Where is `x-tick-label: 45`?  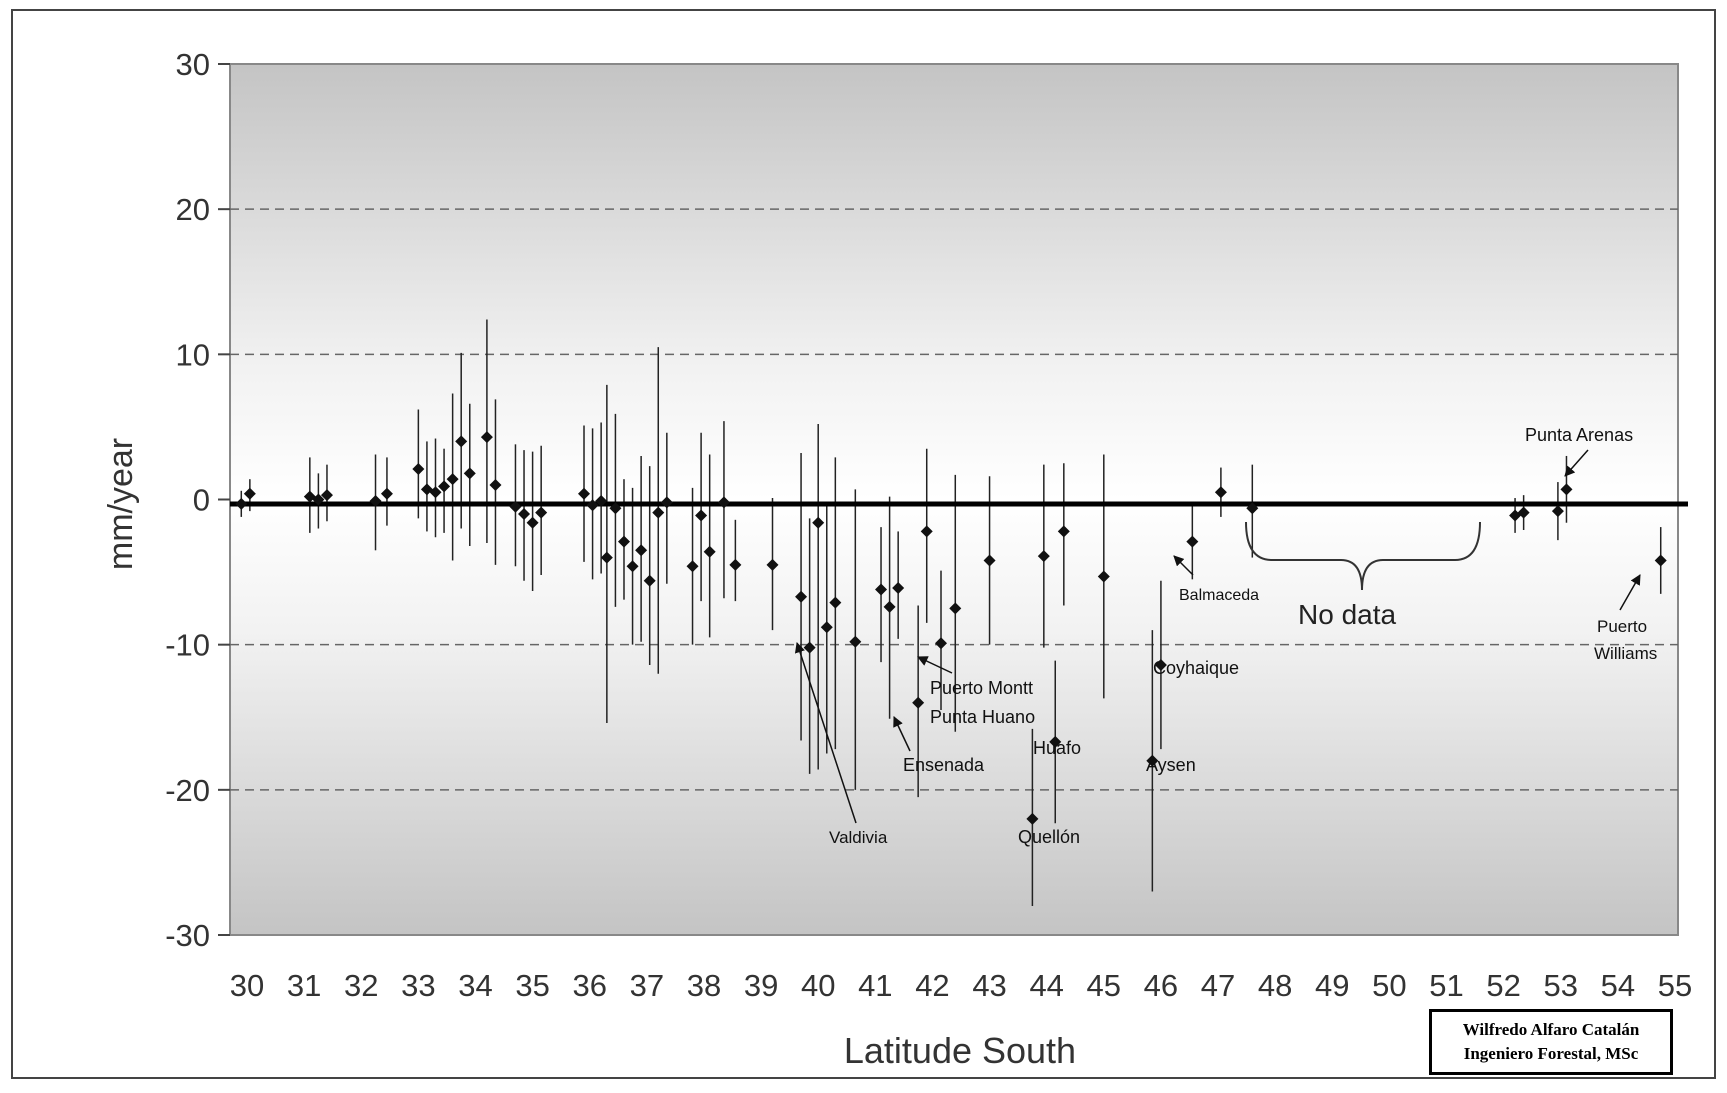
x-tick-label: 45 is located at coordinates (1104, 985).